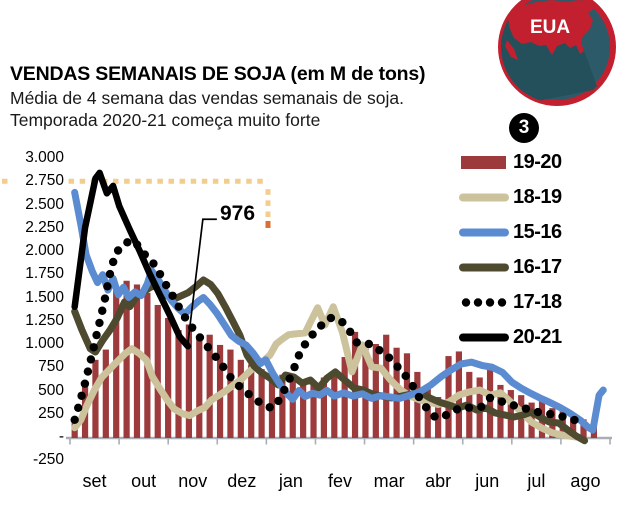 This screenshot has height=511, width=618. What do you see at coordinates (537, 197) in the screenshot?
I see `legend-label-18-19: 18-19` at bounding box center [537, 197].